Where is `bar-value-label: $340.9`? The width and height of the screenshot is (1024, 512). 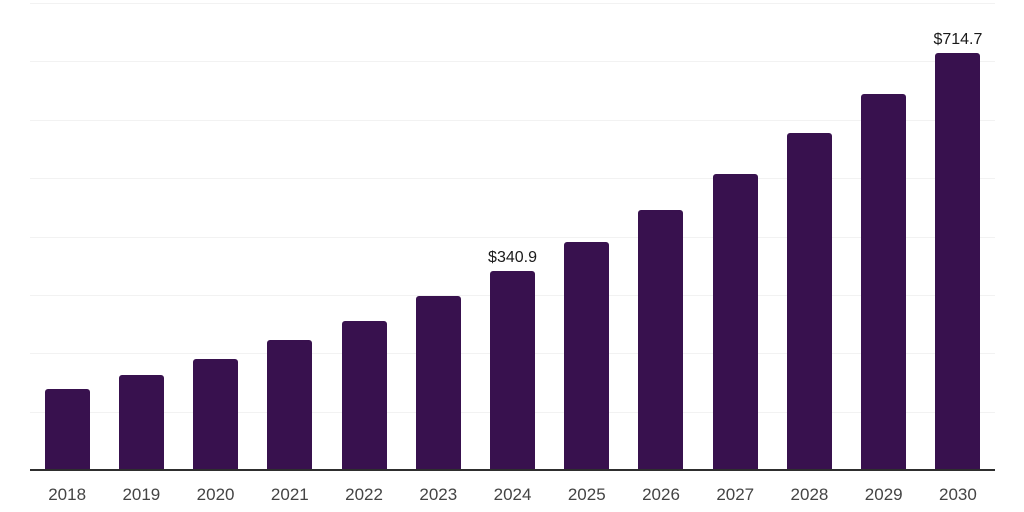
bar-value-label: $340.9 is located at coordinates (512, 257).